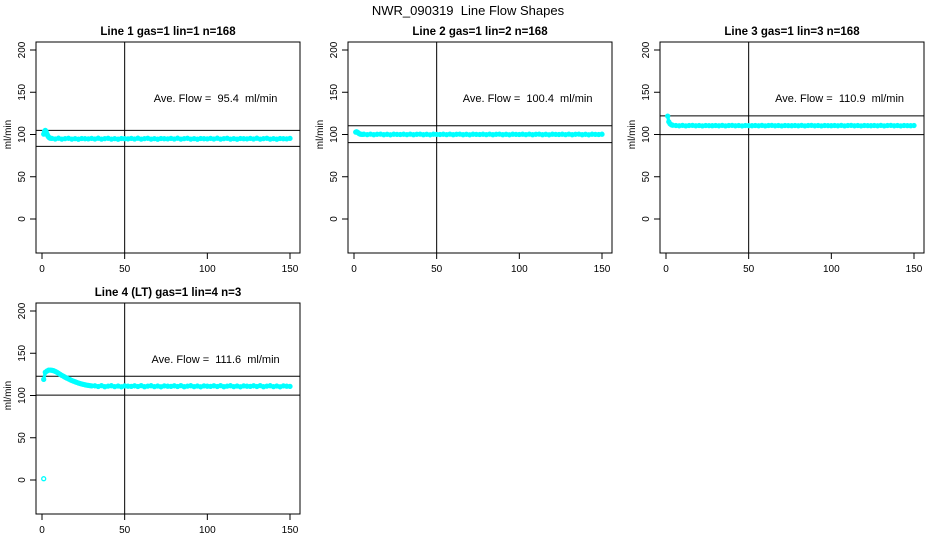  What do you see at coordinates (468, 10) in the screenshot?
I see `main-title: NWR_090319 Line Flow Shapes` at bounding box center [468, 10].